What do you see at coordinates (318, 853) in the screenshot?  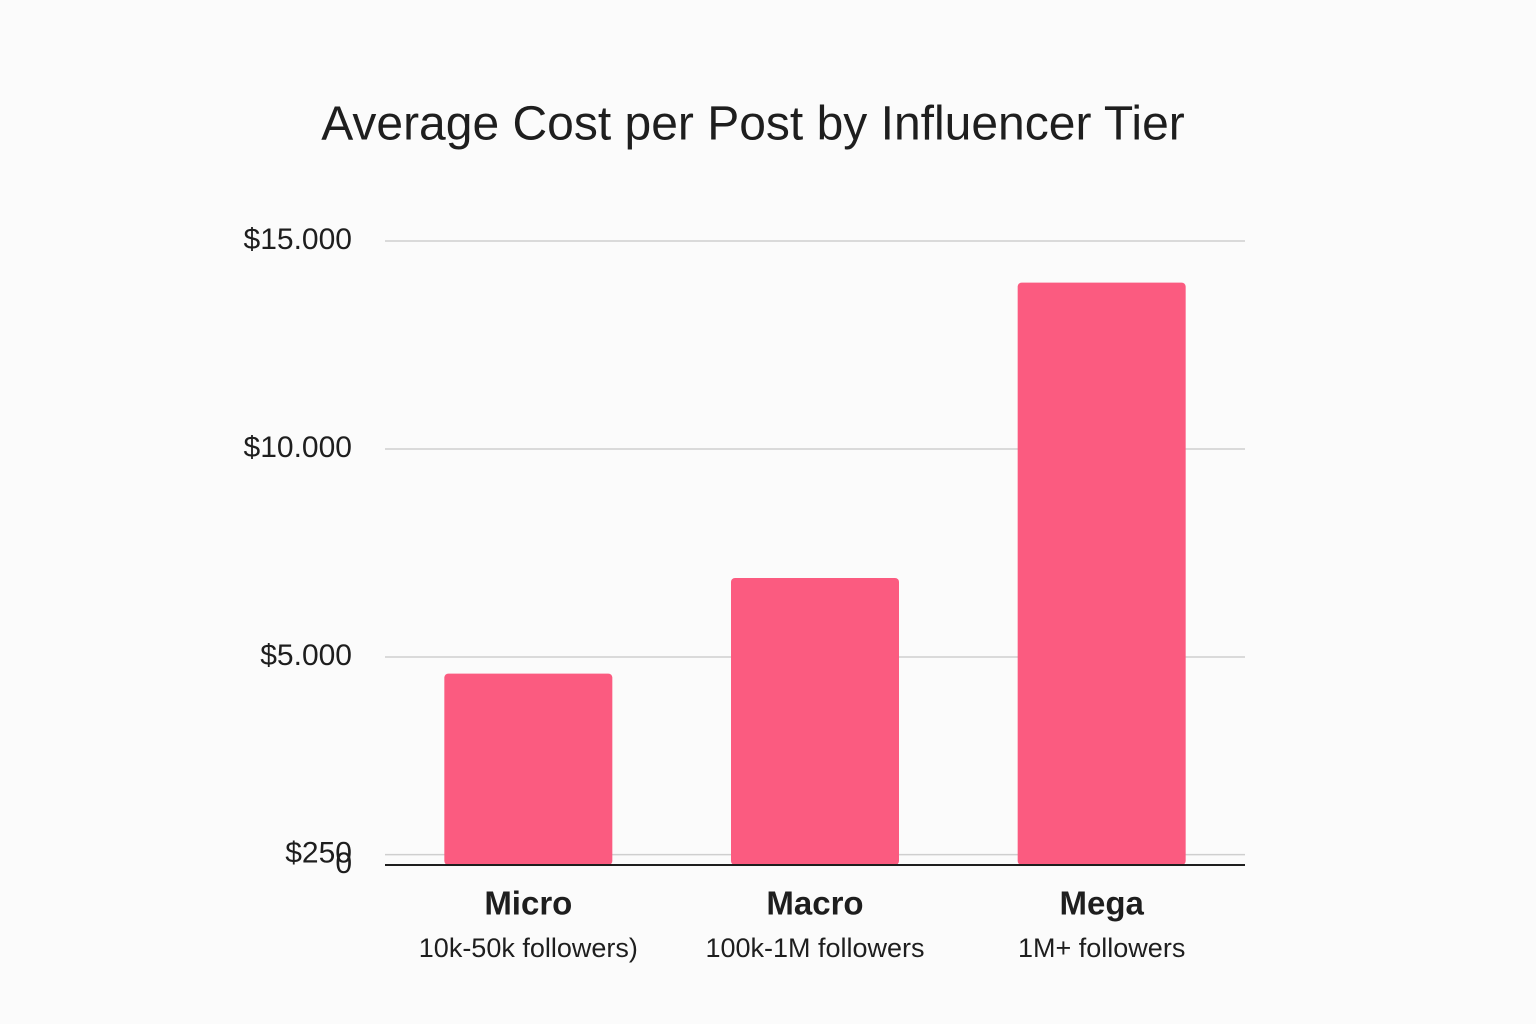 I see `y-tick-label: $250` at bounding box center [318, 853].